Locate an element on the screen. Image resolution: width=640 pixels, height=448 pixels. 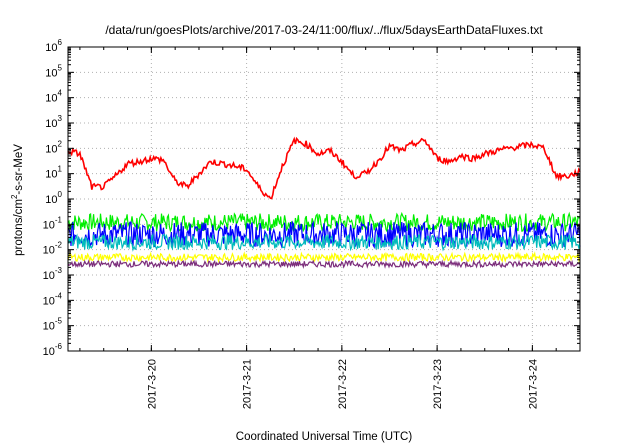
x-axis-label: Coordinated Universal Time (UTC) is located at coordinates (324, 437).